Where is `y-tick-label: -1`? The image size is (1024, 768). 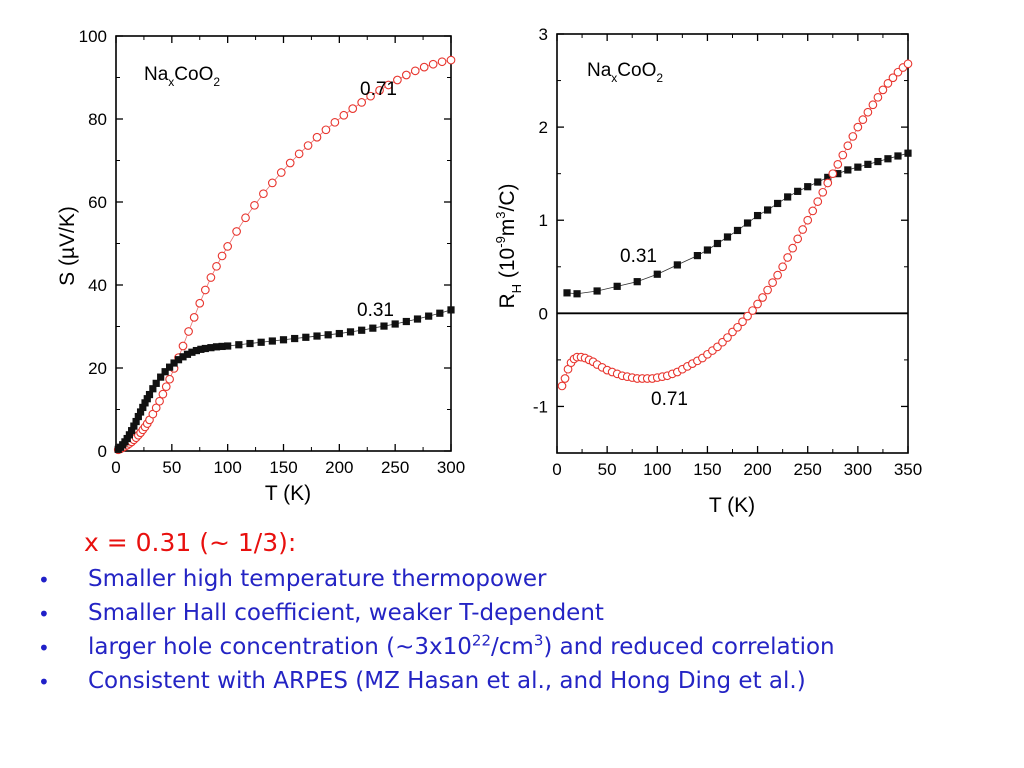
y-tick-label: -1 is located at coordinates (540, 406).